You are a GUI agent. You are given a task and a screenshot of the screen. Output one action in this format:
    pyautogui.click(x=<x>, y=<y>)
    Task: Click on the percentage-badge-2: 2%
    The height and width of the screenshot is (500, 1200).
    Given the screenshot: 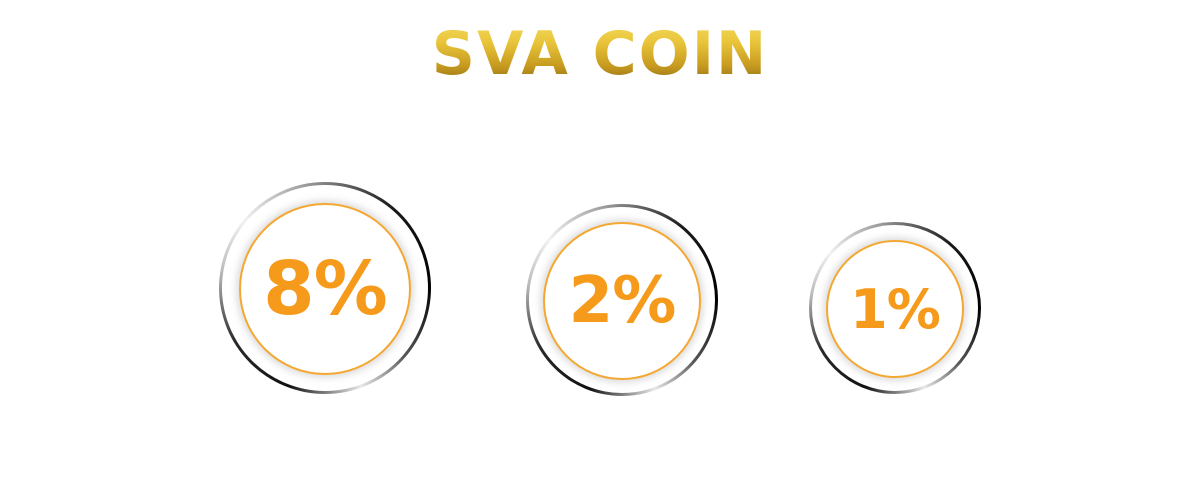 What is the action you would take?
    pyautogui.click(x=622, y=300)
    